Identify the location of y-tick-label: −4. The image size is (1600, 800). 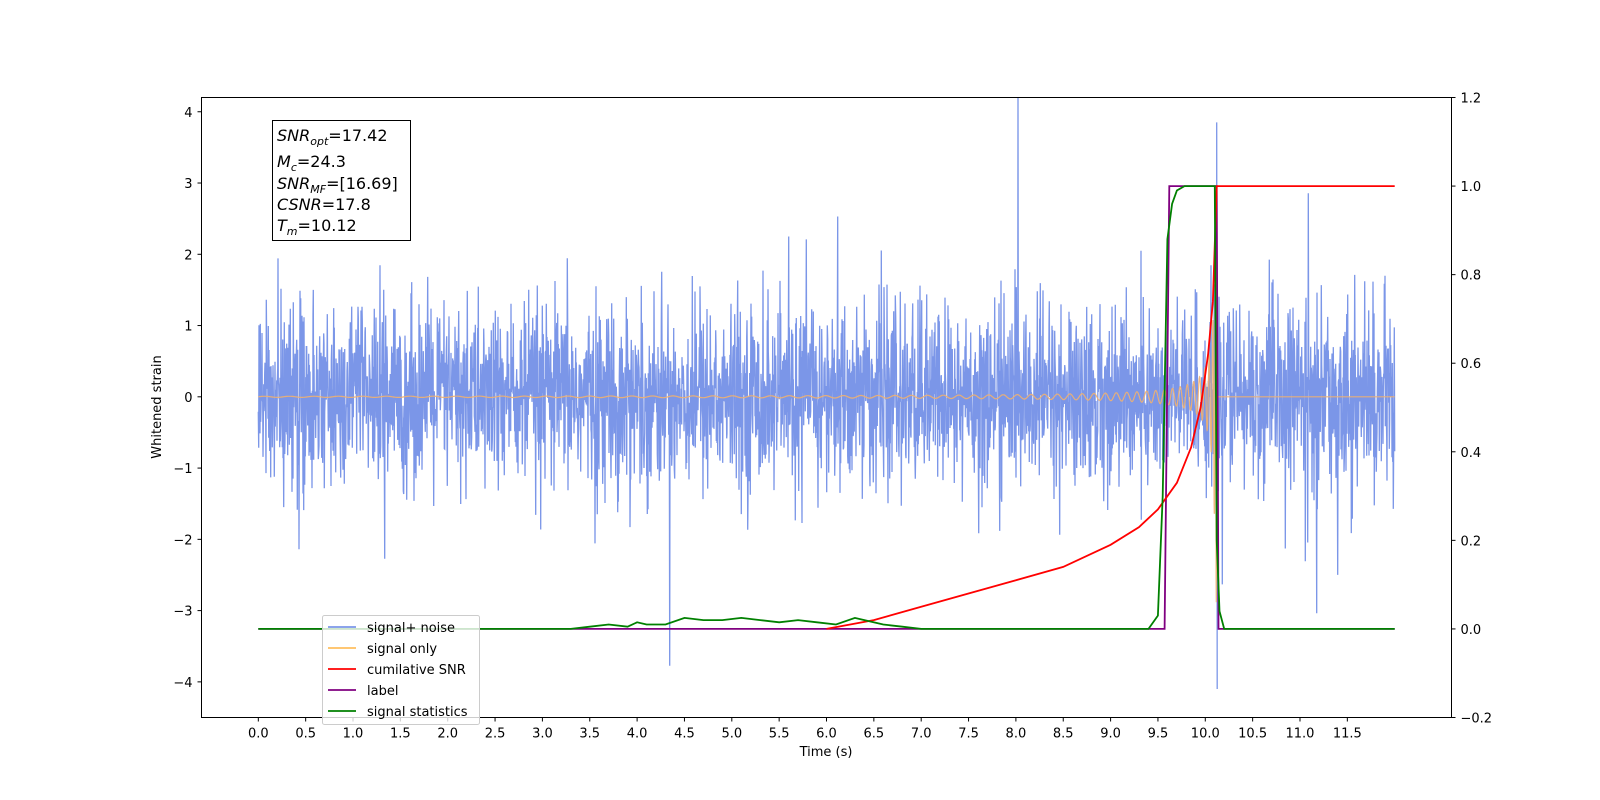
(182, 683).